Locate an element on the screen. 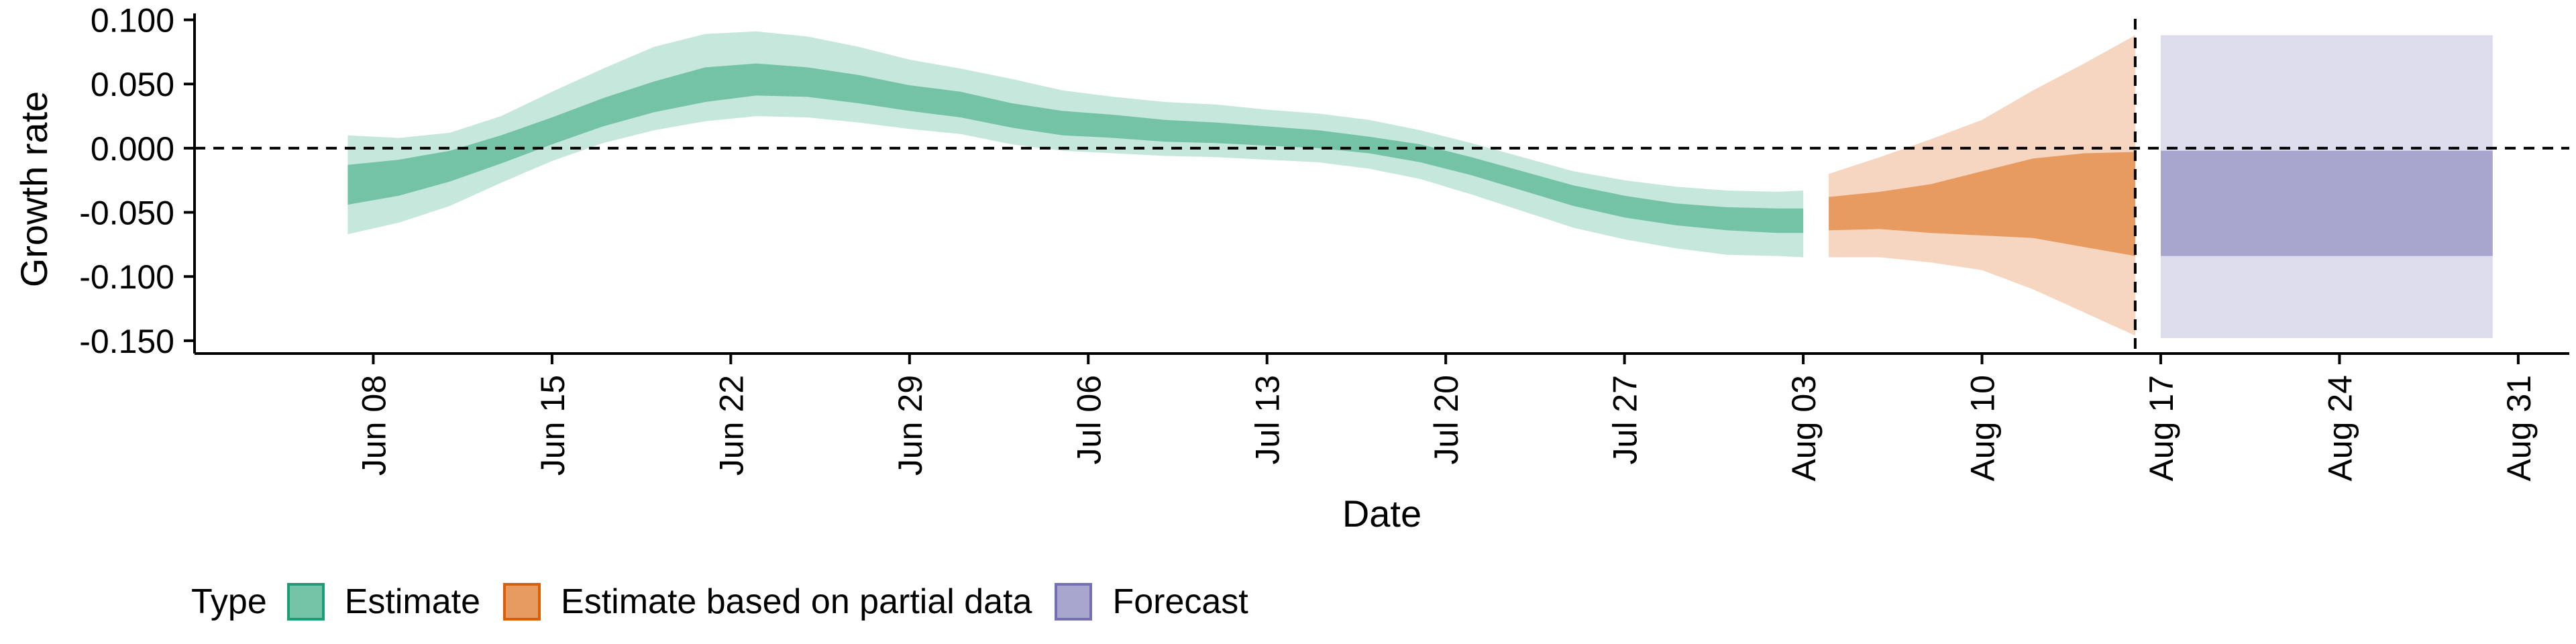 The width and height of the screenshot is (2576, 644). x-tick-label: Jul 06 is located at coordinates (1089, 419).